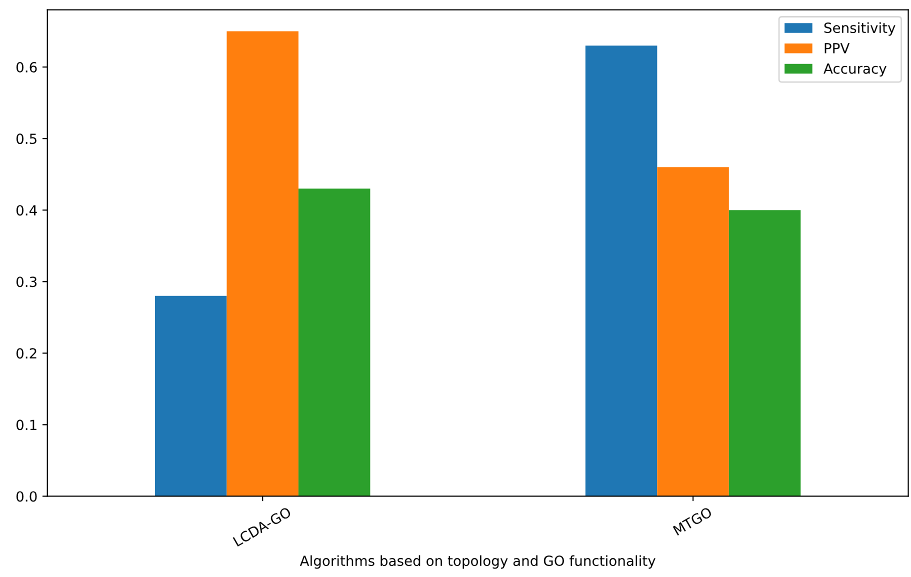 This screenshot has height=577, width=911. Describe the element at coordinates (860, 29) in the screenshot. I see `legend-label: Sensitivity` at that location.